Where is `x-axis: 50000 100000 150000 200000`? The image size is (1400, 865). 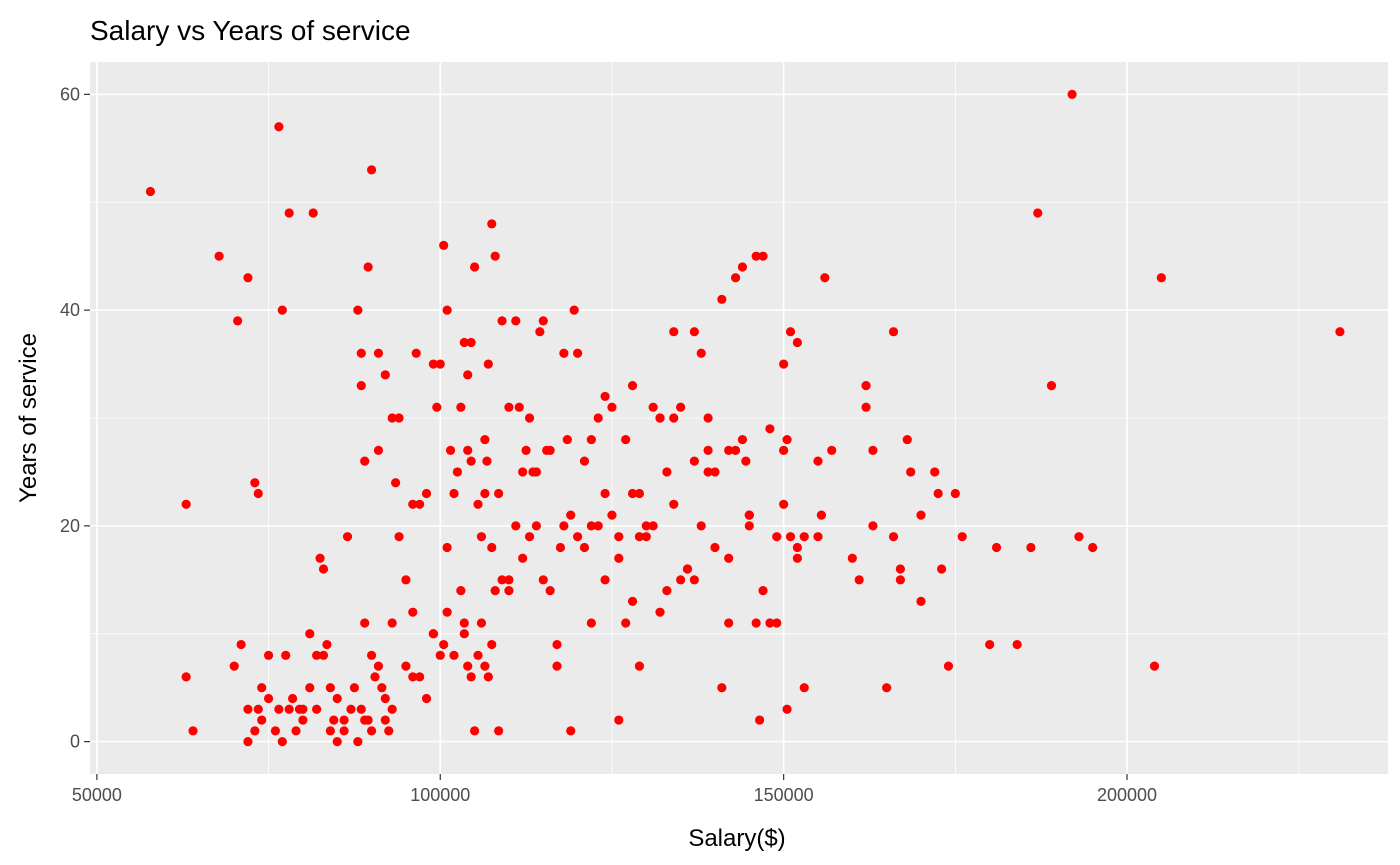
x-axis: 50000 100000 150000 200000 is located at coordinates (614, 789).